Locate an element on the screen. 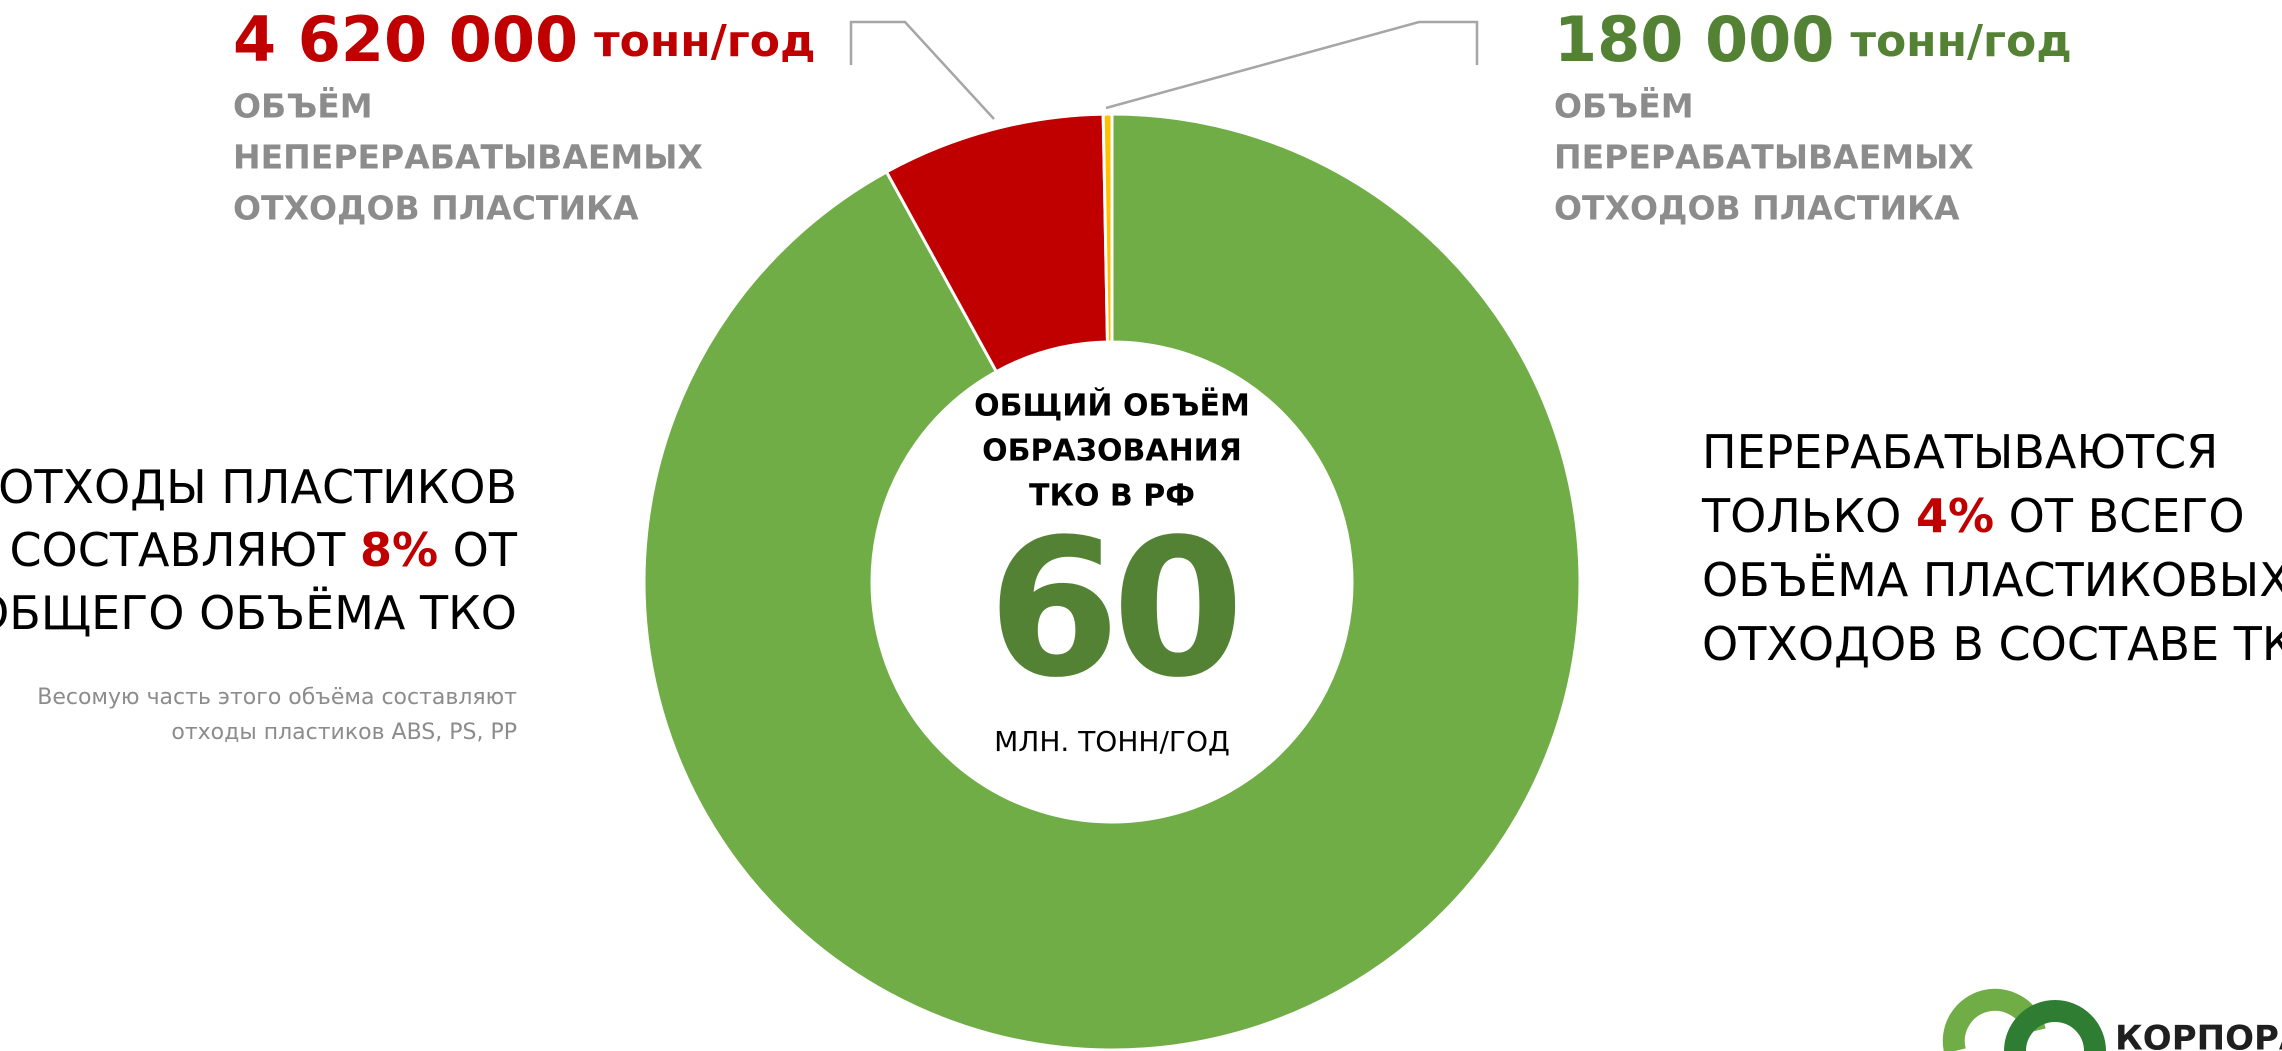  note-segment: СОСТАВЛЯЮТ is located at coordinates (184, 550).